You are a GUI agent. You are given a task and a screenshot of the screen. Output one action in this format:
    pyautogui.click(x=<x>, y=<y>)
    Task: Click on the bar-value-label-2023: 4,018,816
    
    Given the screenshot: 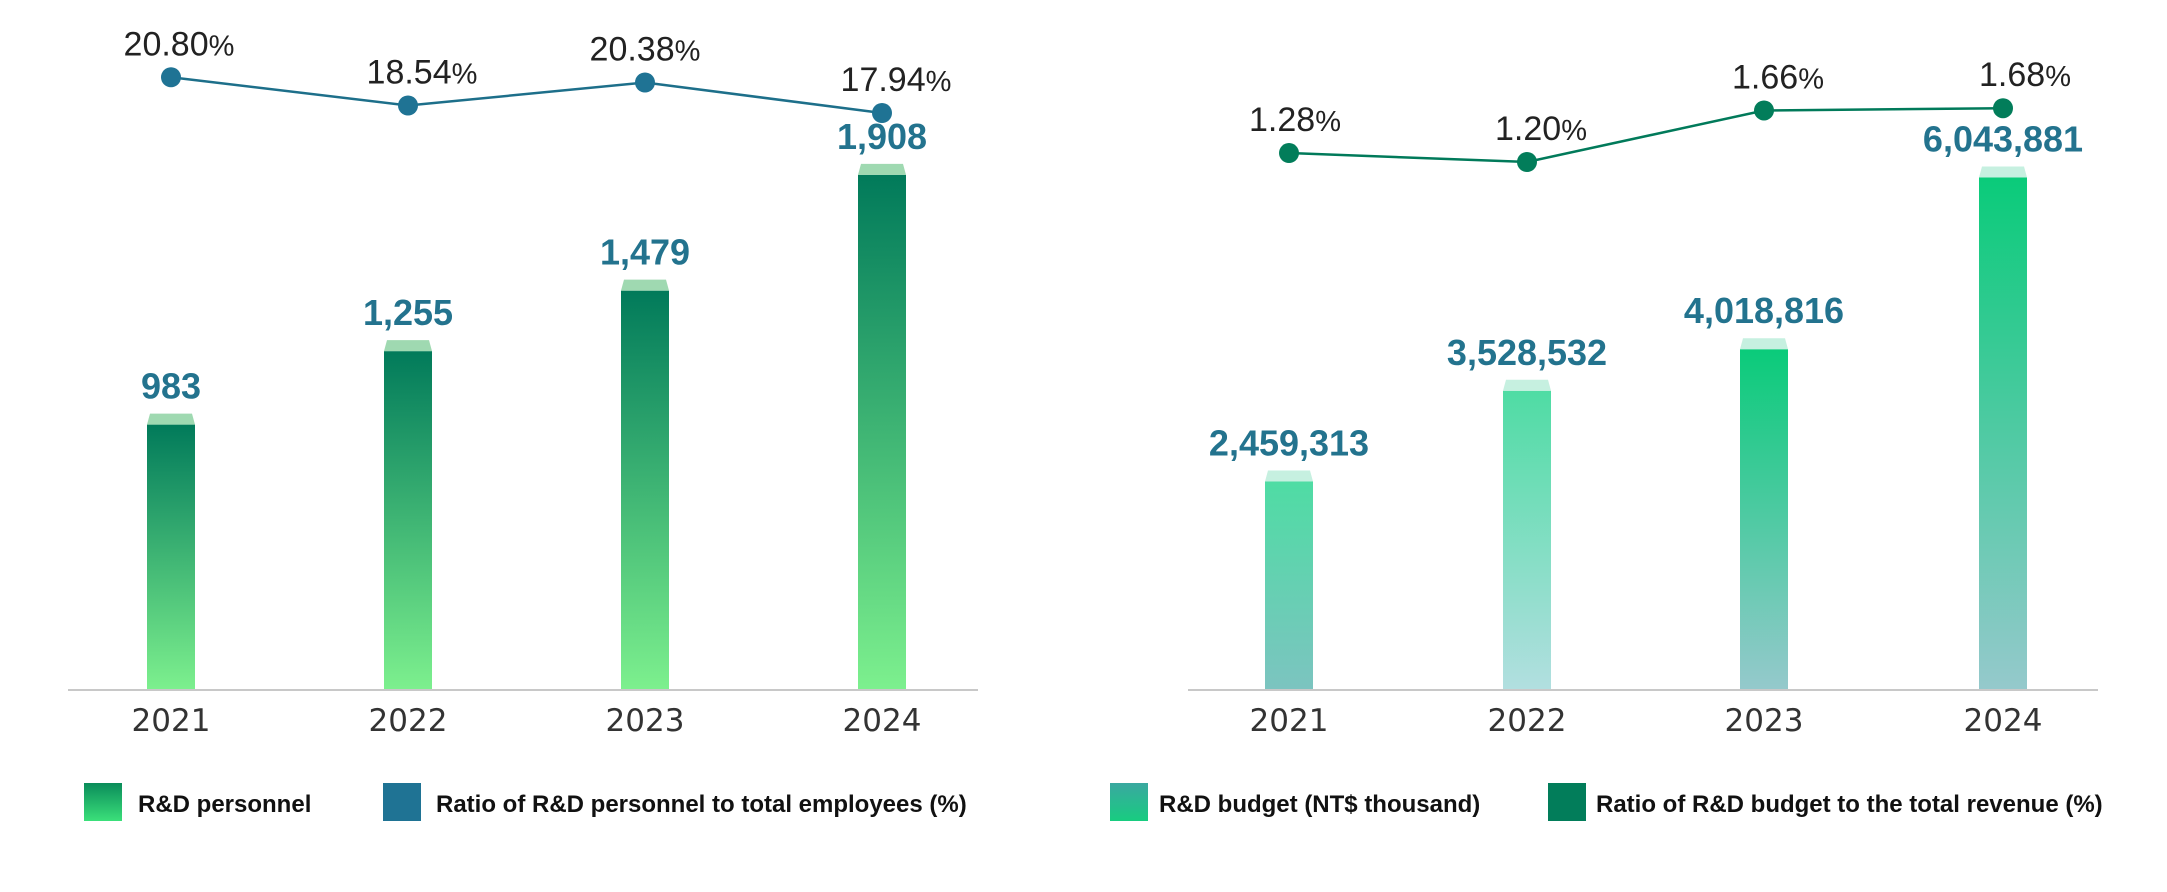 What is the action you would take?
    pyautogui.click(x=1764, y=310)
    